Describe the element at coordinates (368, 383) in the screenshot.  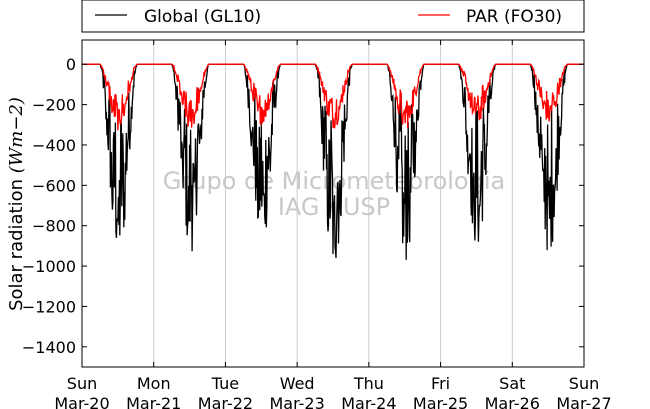
I see `x-tick-label-day-4: Thu` at that location.